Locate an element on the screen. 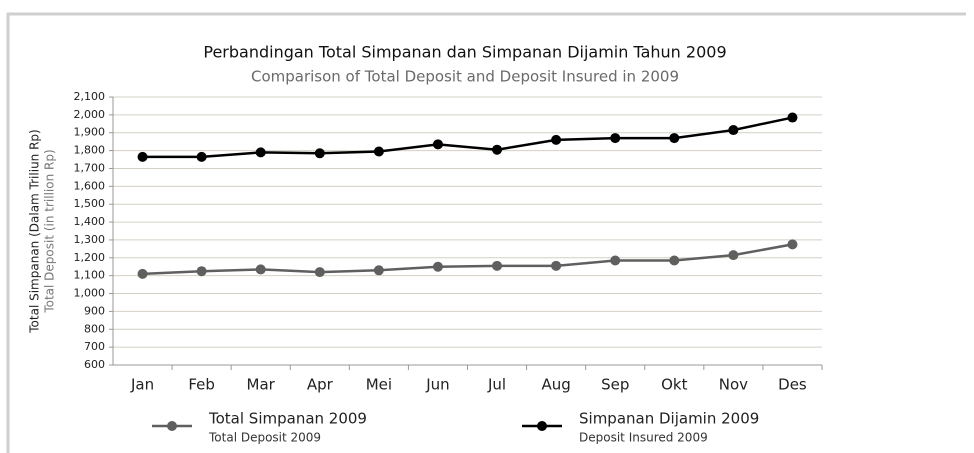 Image resolution: width=974 pixels, height=453 pixels. x-tick-label: Mei is located at coordinates (379, 385).